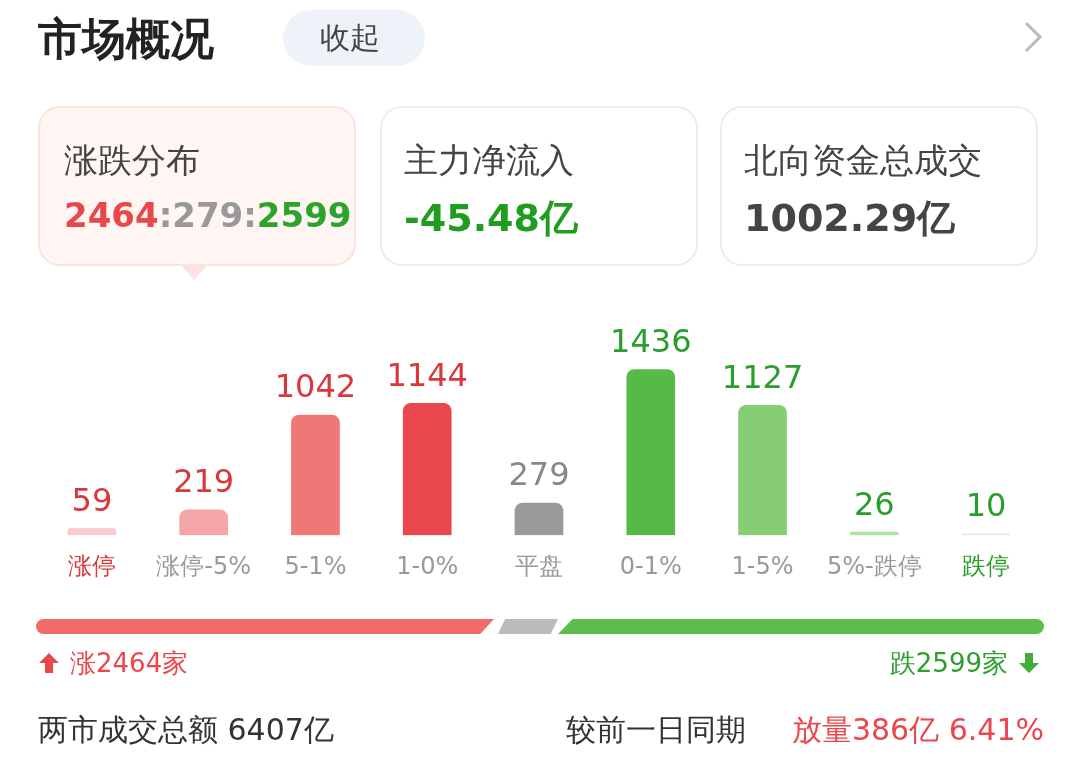  Describe the element at coordinates (204, 481) in the screenshot. I see `data-label: 219` at that location.